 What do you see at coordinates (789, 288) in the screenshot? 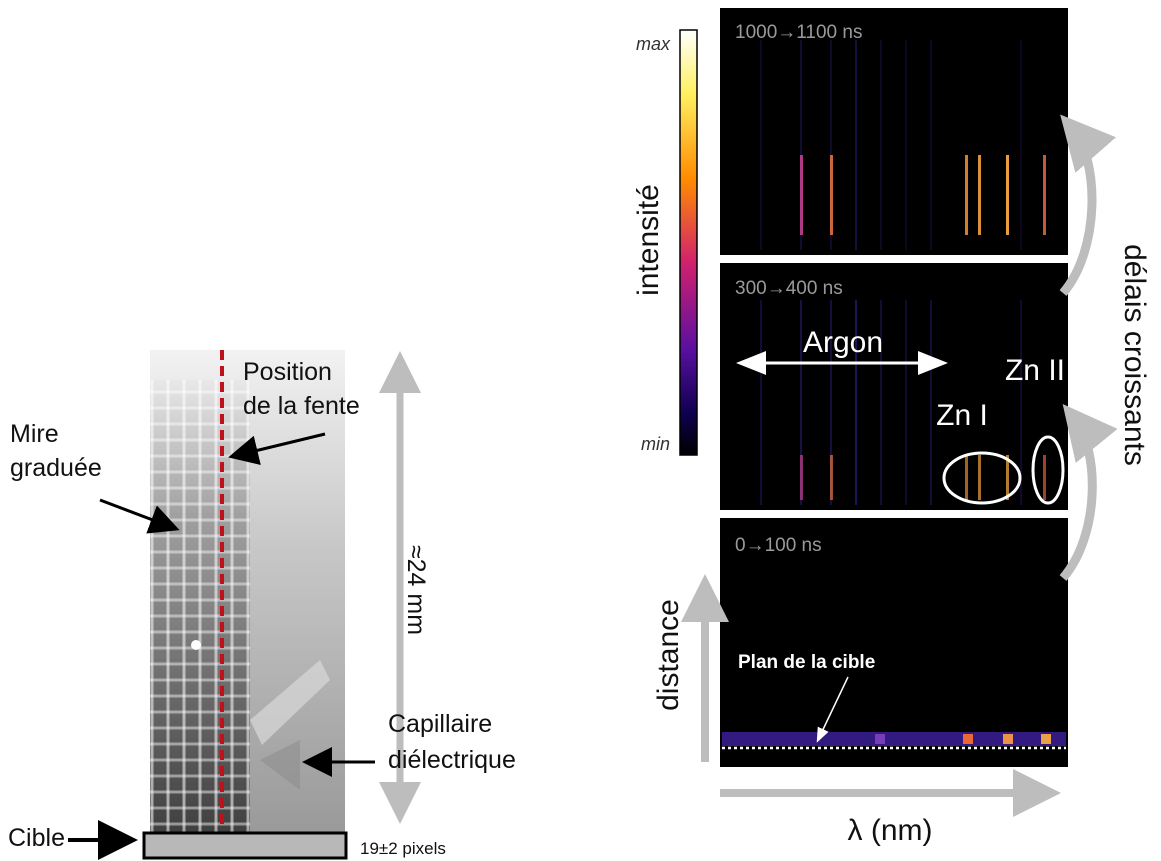
I see `panel-time: 300→400 ns` at bounding box center [789, 288].